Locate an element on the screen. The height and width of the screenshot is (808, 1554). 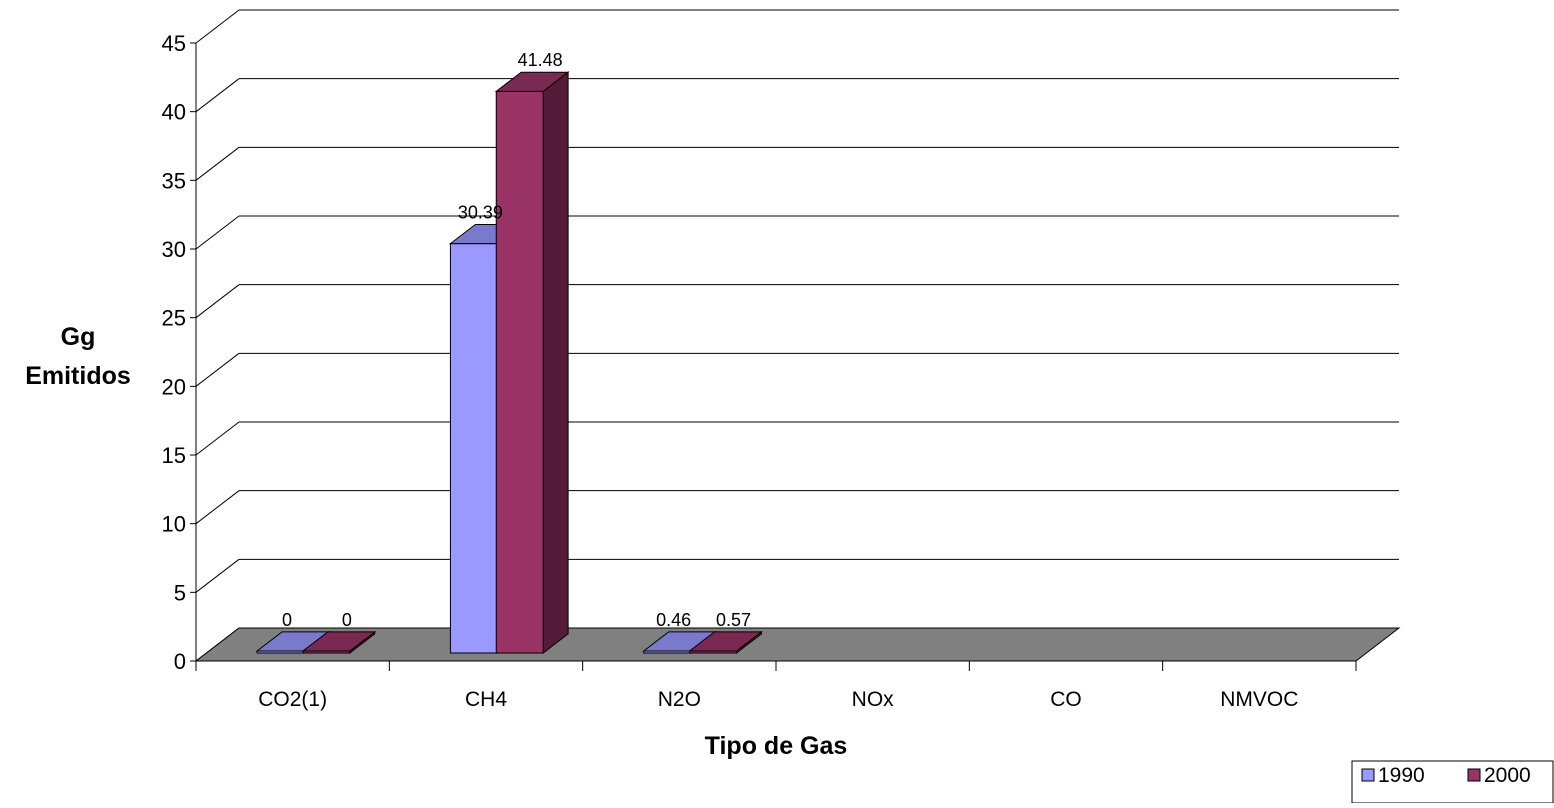
y-tick-label-15: 15 is located at coordinates (174, 455).